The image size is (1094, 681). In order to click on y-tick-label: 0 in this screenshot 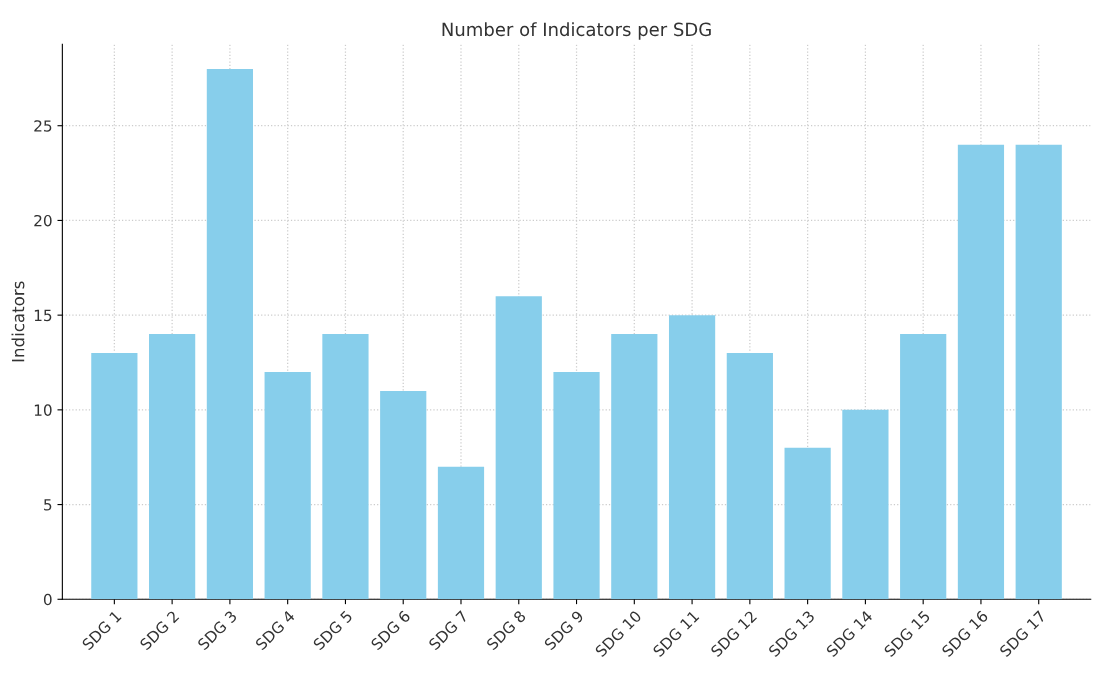, I will do `click(47, 599)`.